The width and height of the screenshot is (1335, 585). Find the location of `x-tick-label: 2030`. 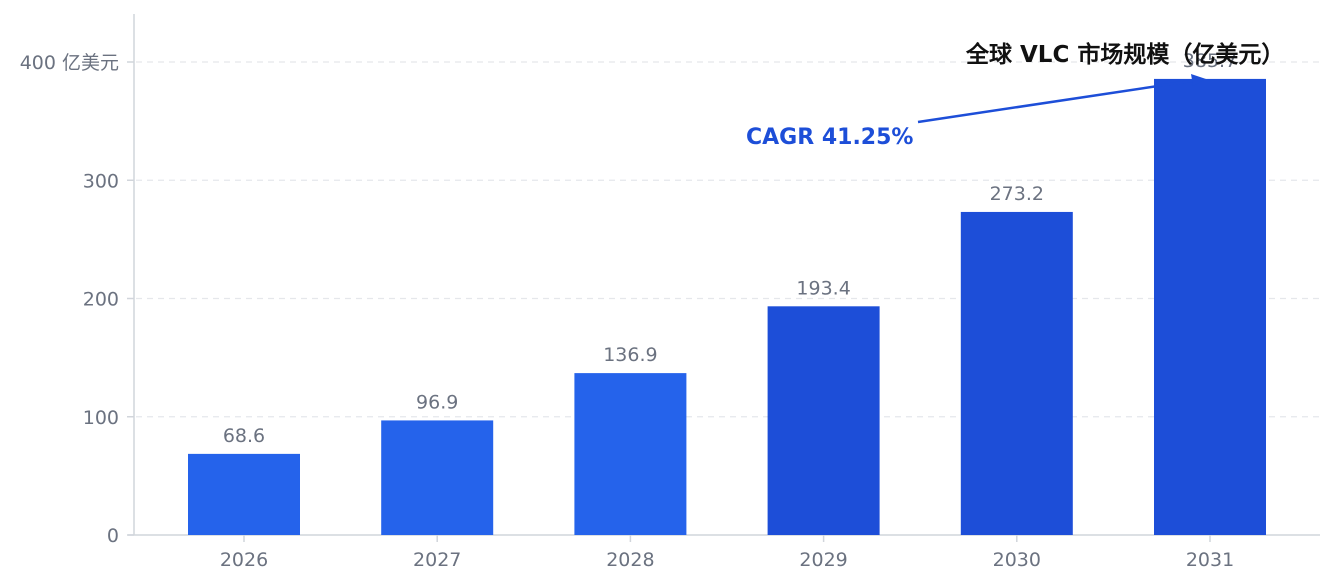

x-tick-label: 2030 is located at coordinates (1017, 560).